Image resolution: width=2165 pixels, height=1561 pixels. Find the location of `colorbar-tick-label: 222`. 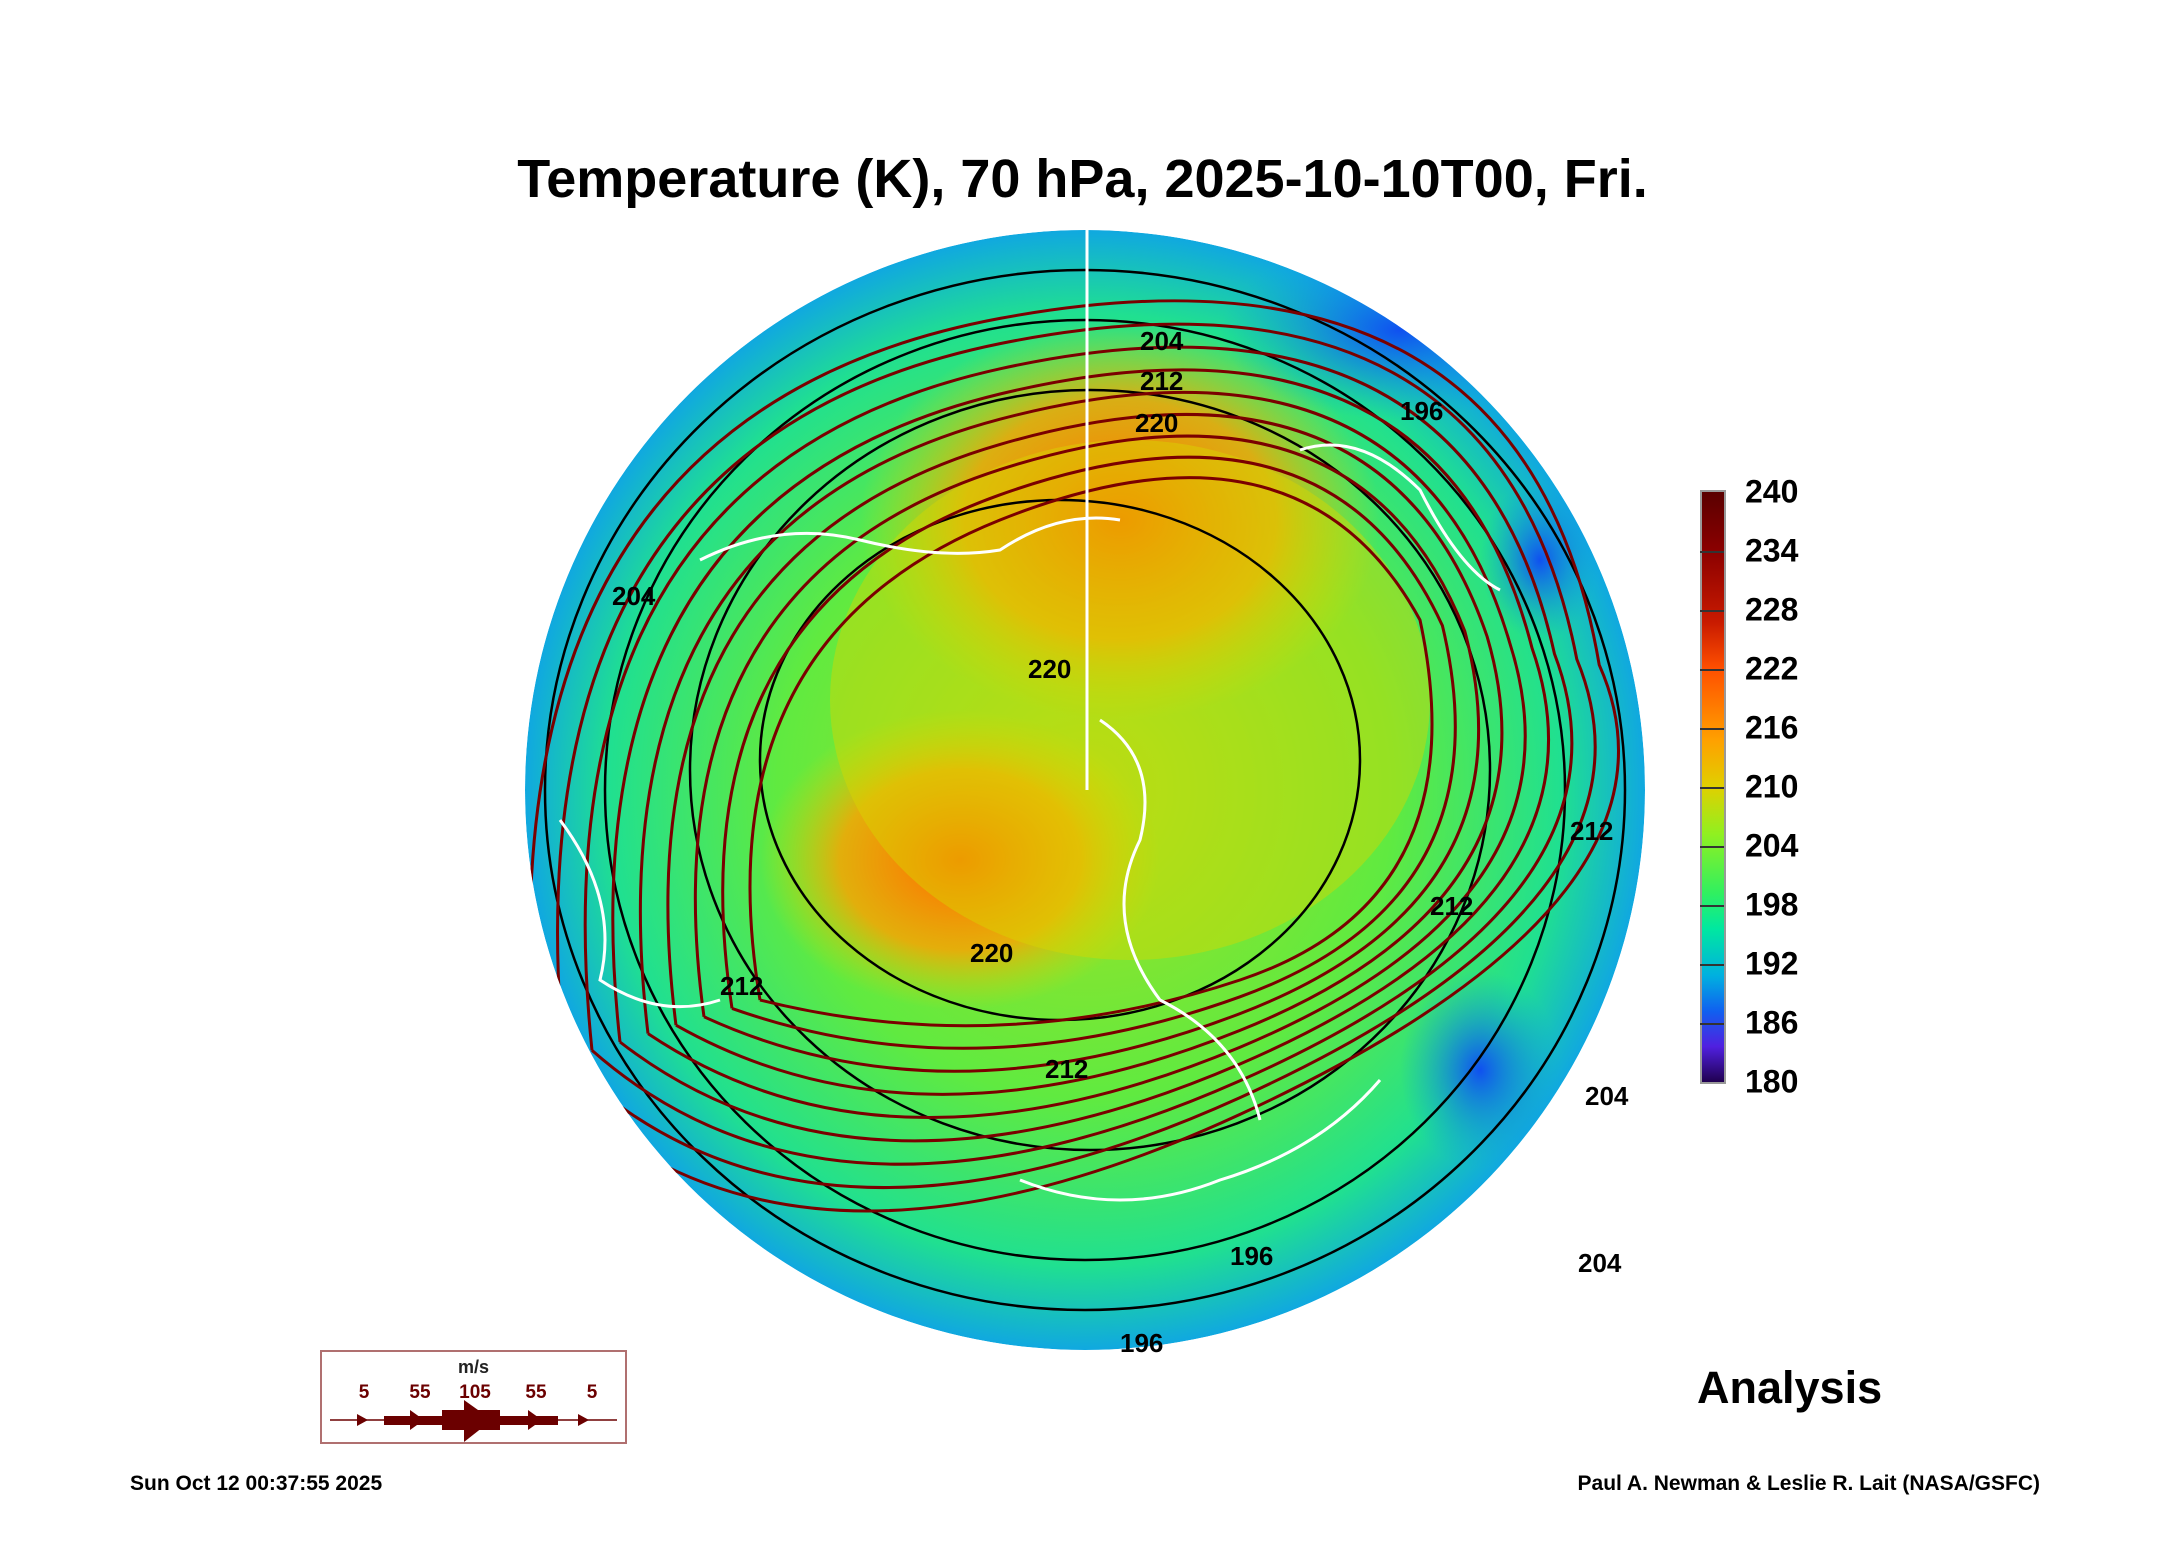

colorbar-tick-label: 222 is located at coordinates (1772, 668).